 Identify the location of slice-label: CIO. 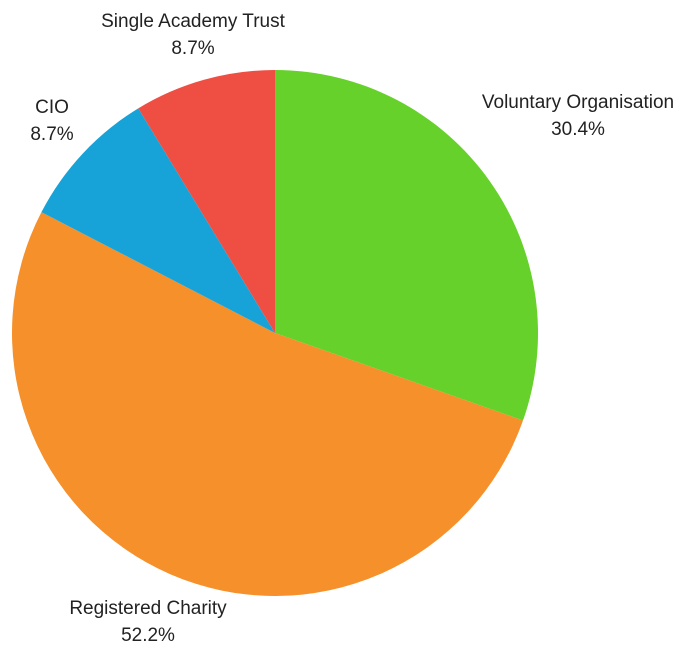
(52, 107).